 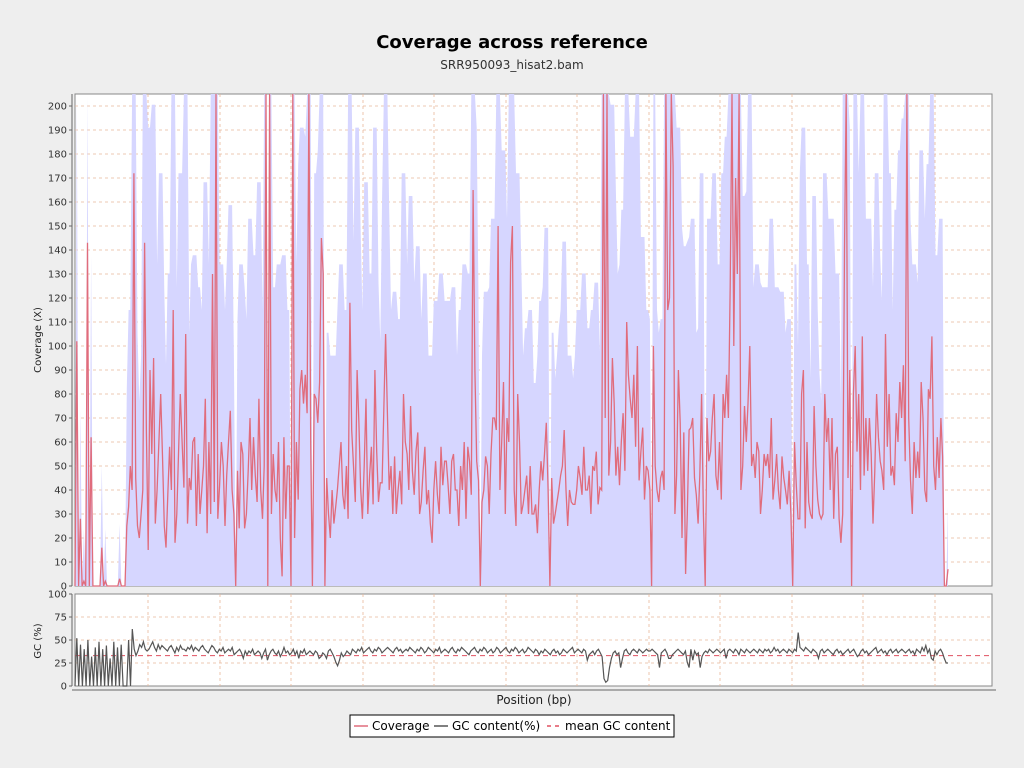 What do you see at coordinates (57, 299) in the screenshot?
I see `coverage-y-tick-label: 120` at bounding box center [57, 299].